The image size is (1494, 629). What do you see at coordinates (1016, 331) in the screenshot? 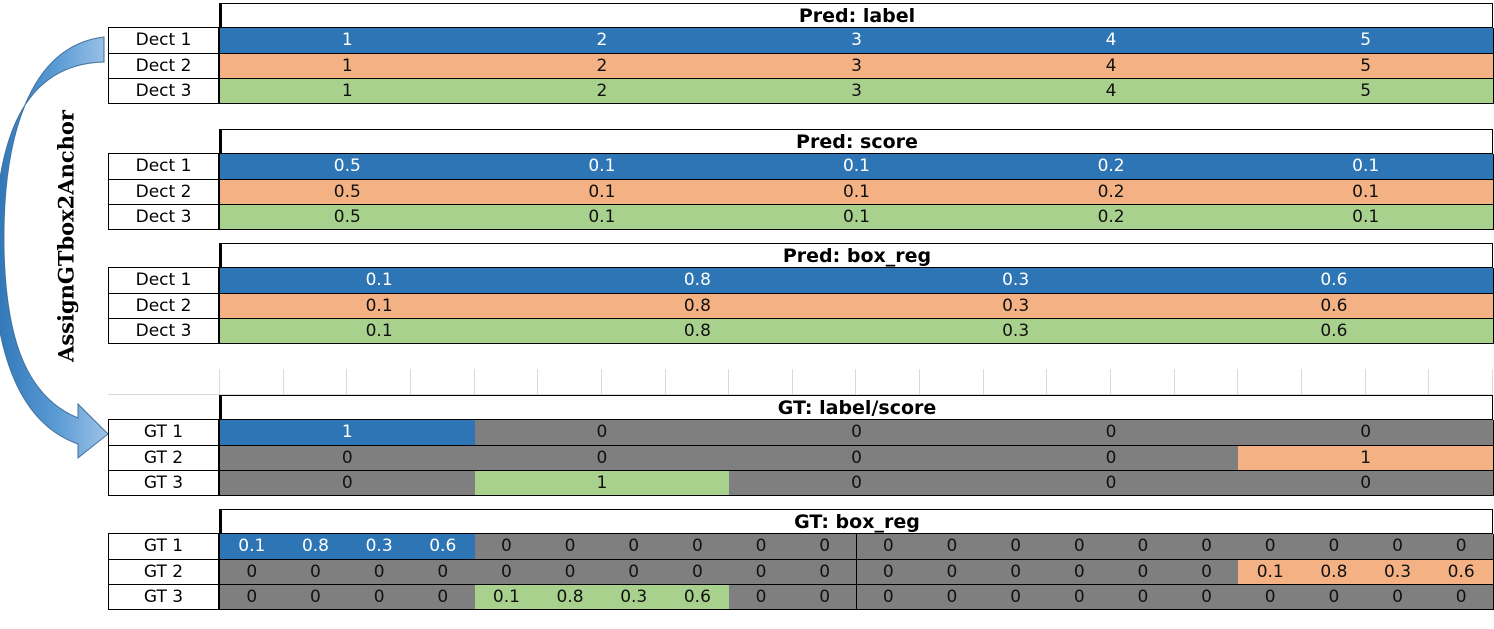
I see `table-cell: 0.3` at bounding box center [1016, 331].